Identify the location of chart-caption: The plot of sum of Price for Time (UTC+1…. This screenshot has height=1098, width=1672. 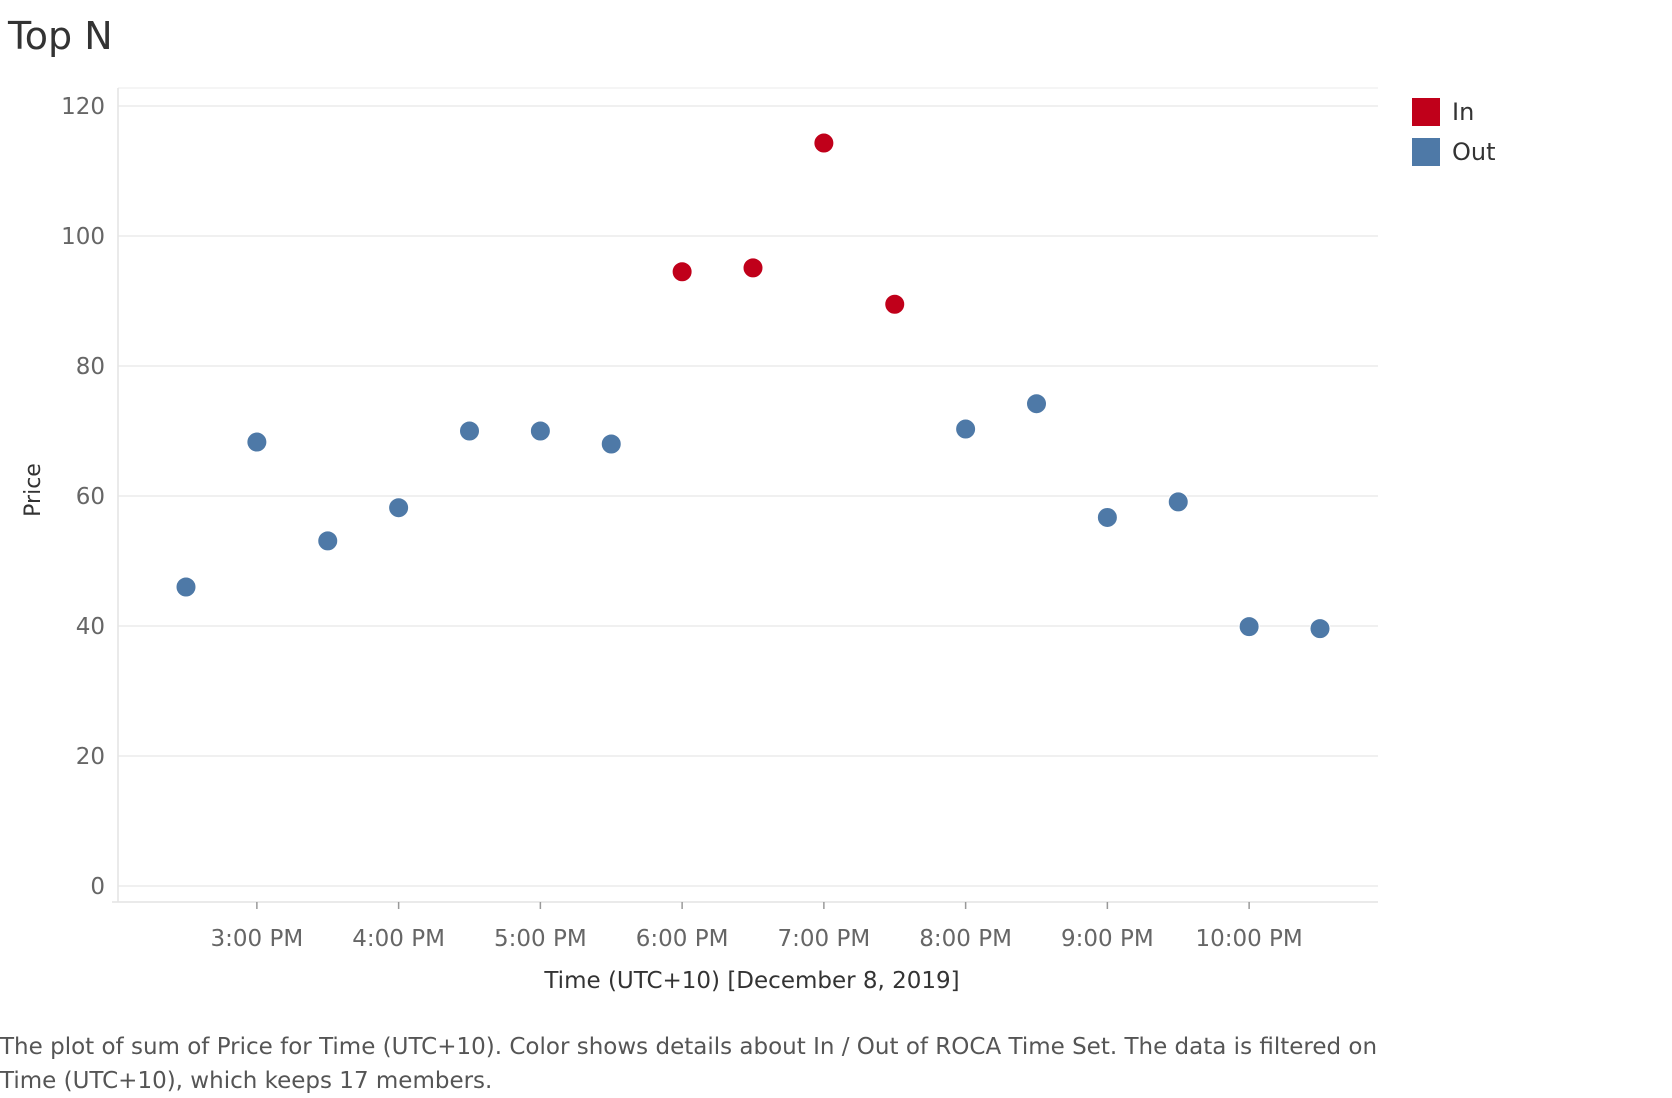
(700, 1064).